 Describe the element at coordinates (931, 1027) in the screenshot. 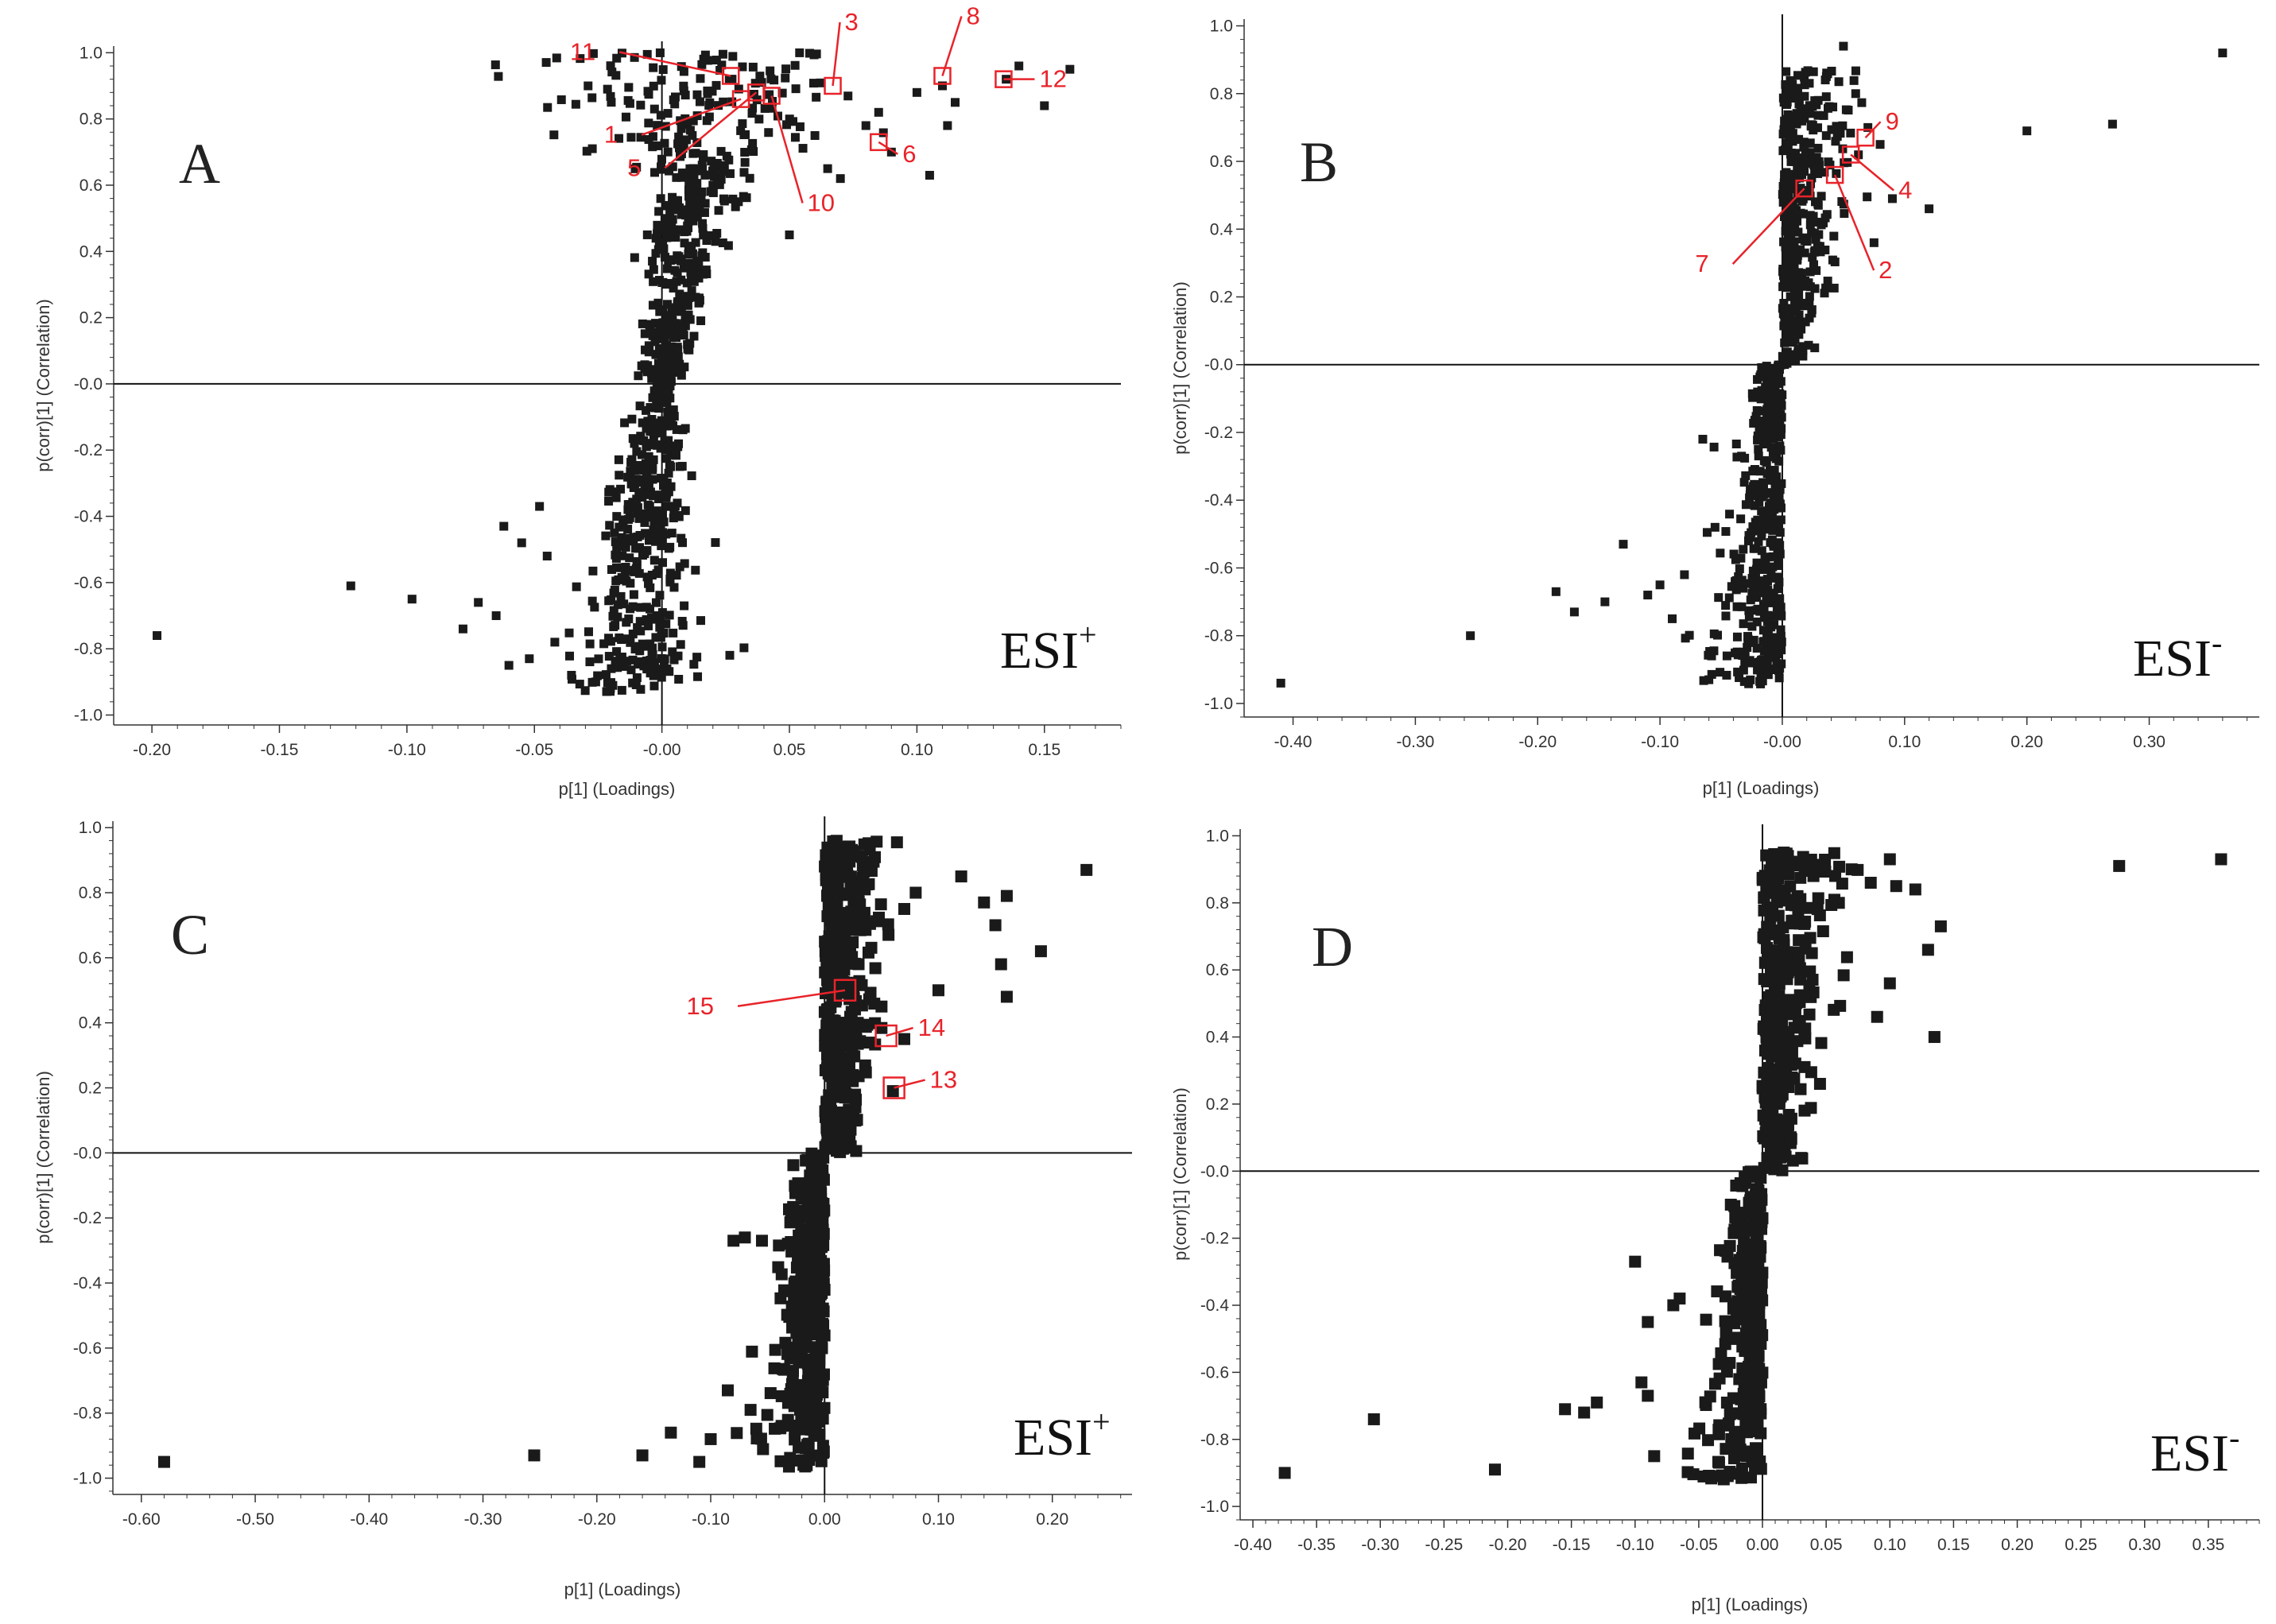

I see `annotation-label: 14` at that location.